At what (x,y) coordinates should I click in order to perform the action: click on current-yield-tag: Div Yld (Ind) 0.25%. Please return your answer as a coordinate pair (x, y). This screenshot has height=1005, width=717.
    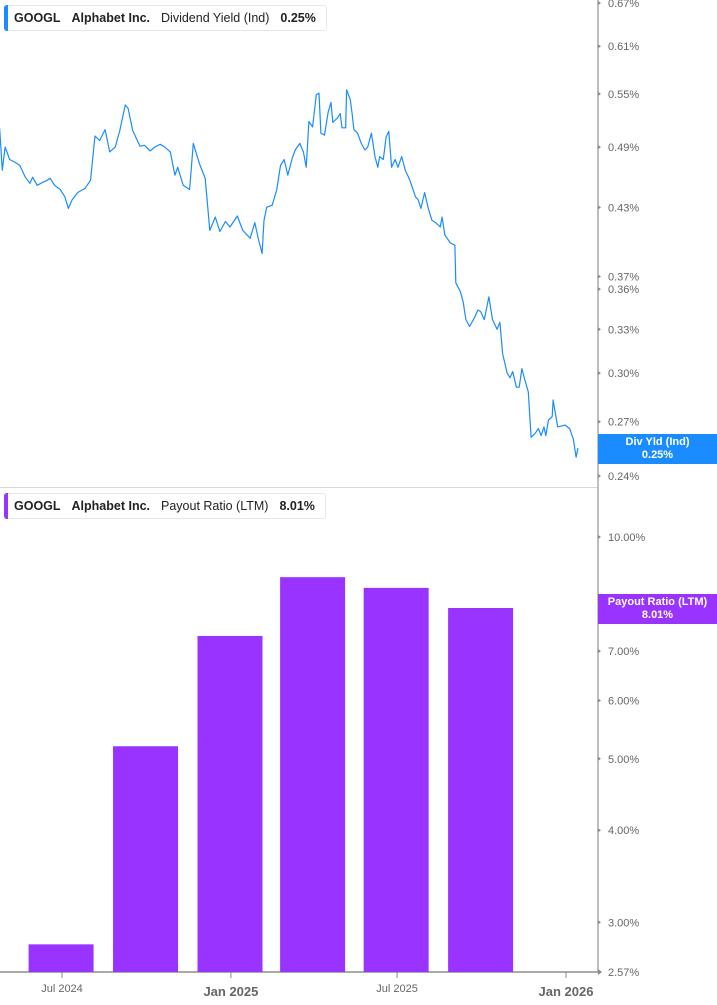
    Looking at the image, I should click on (657, 449).